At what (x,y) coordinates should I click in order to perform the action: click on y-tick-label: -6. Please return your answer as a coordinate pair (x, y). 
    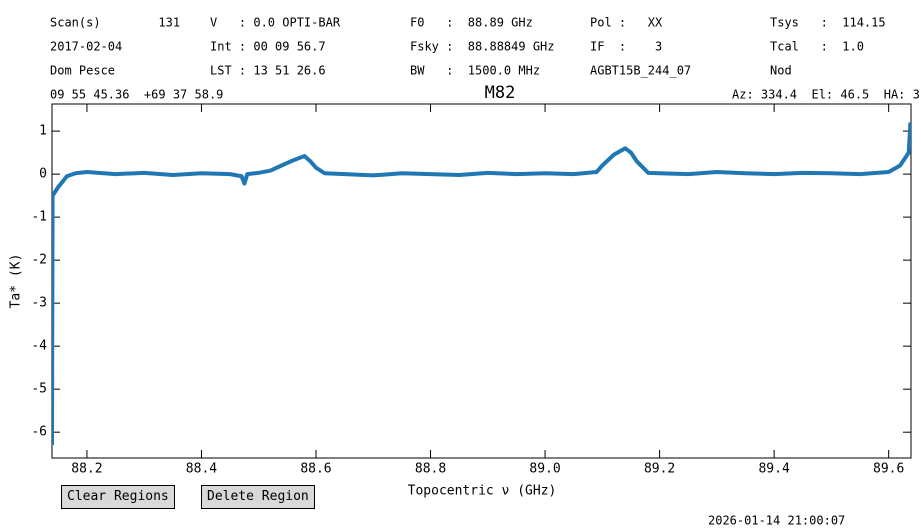
    Looking at the image, I should click on (39, 432).